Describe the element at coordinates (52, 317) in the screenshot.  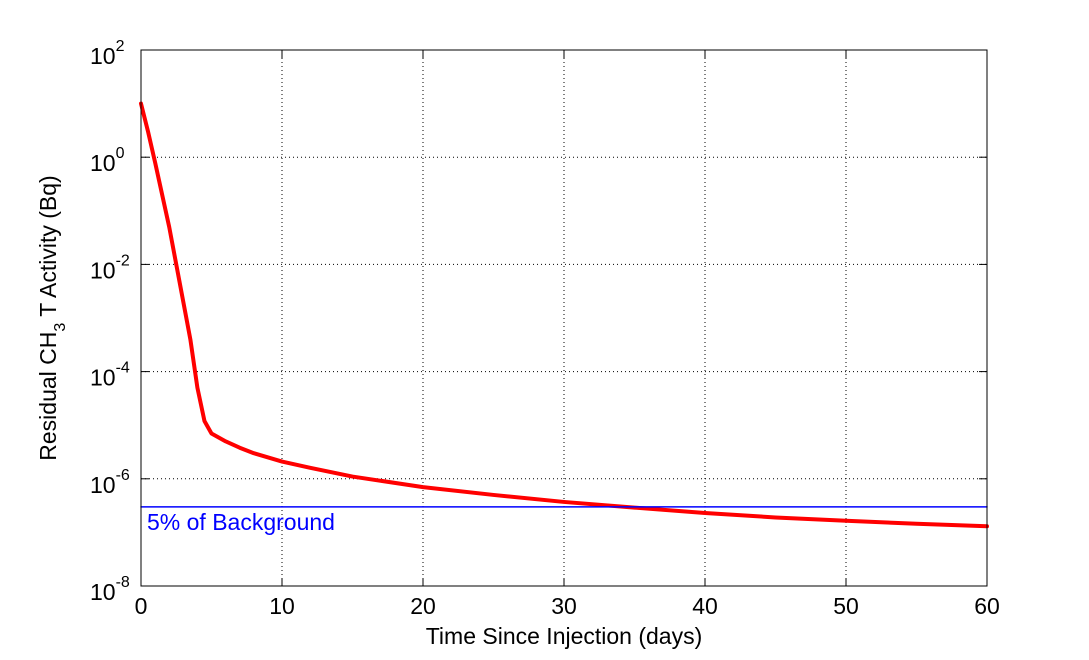
I see `y-axis-label: Residual CH3 T Activity (Bq)` at that location.